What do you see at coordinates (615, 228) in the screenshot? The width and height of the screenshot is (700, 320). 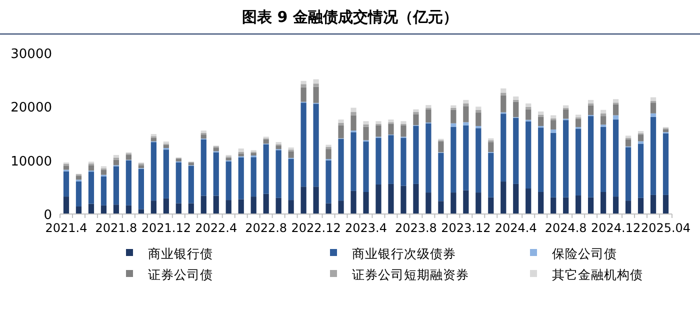 I see `x-tick-label: 2024.12` at bounding box center [615, 228].